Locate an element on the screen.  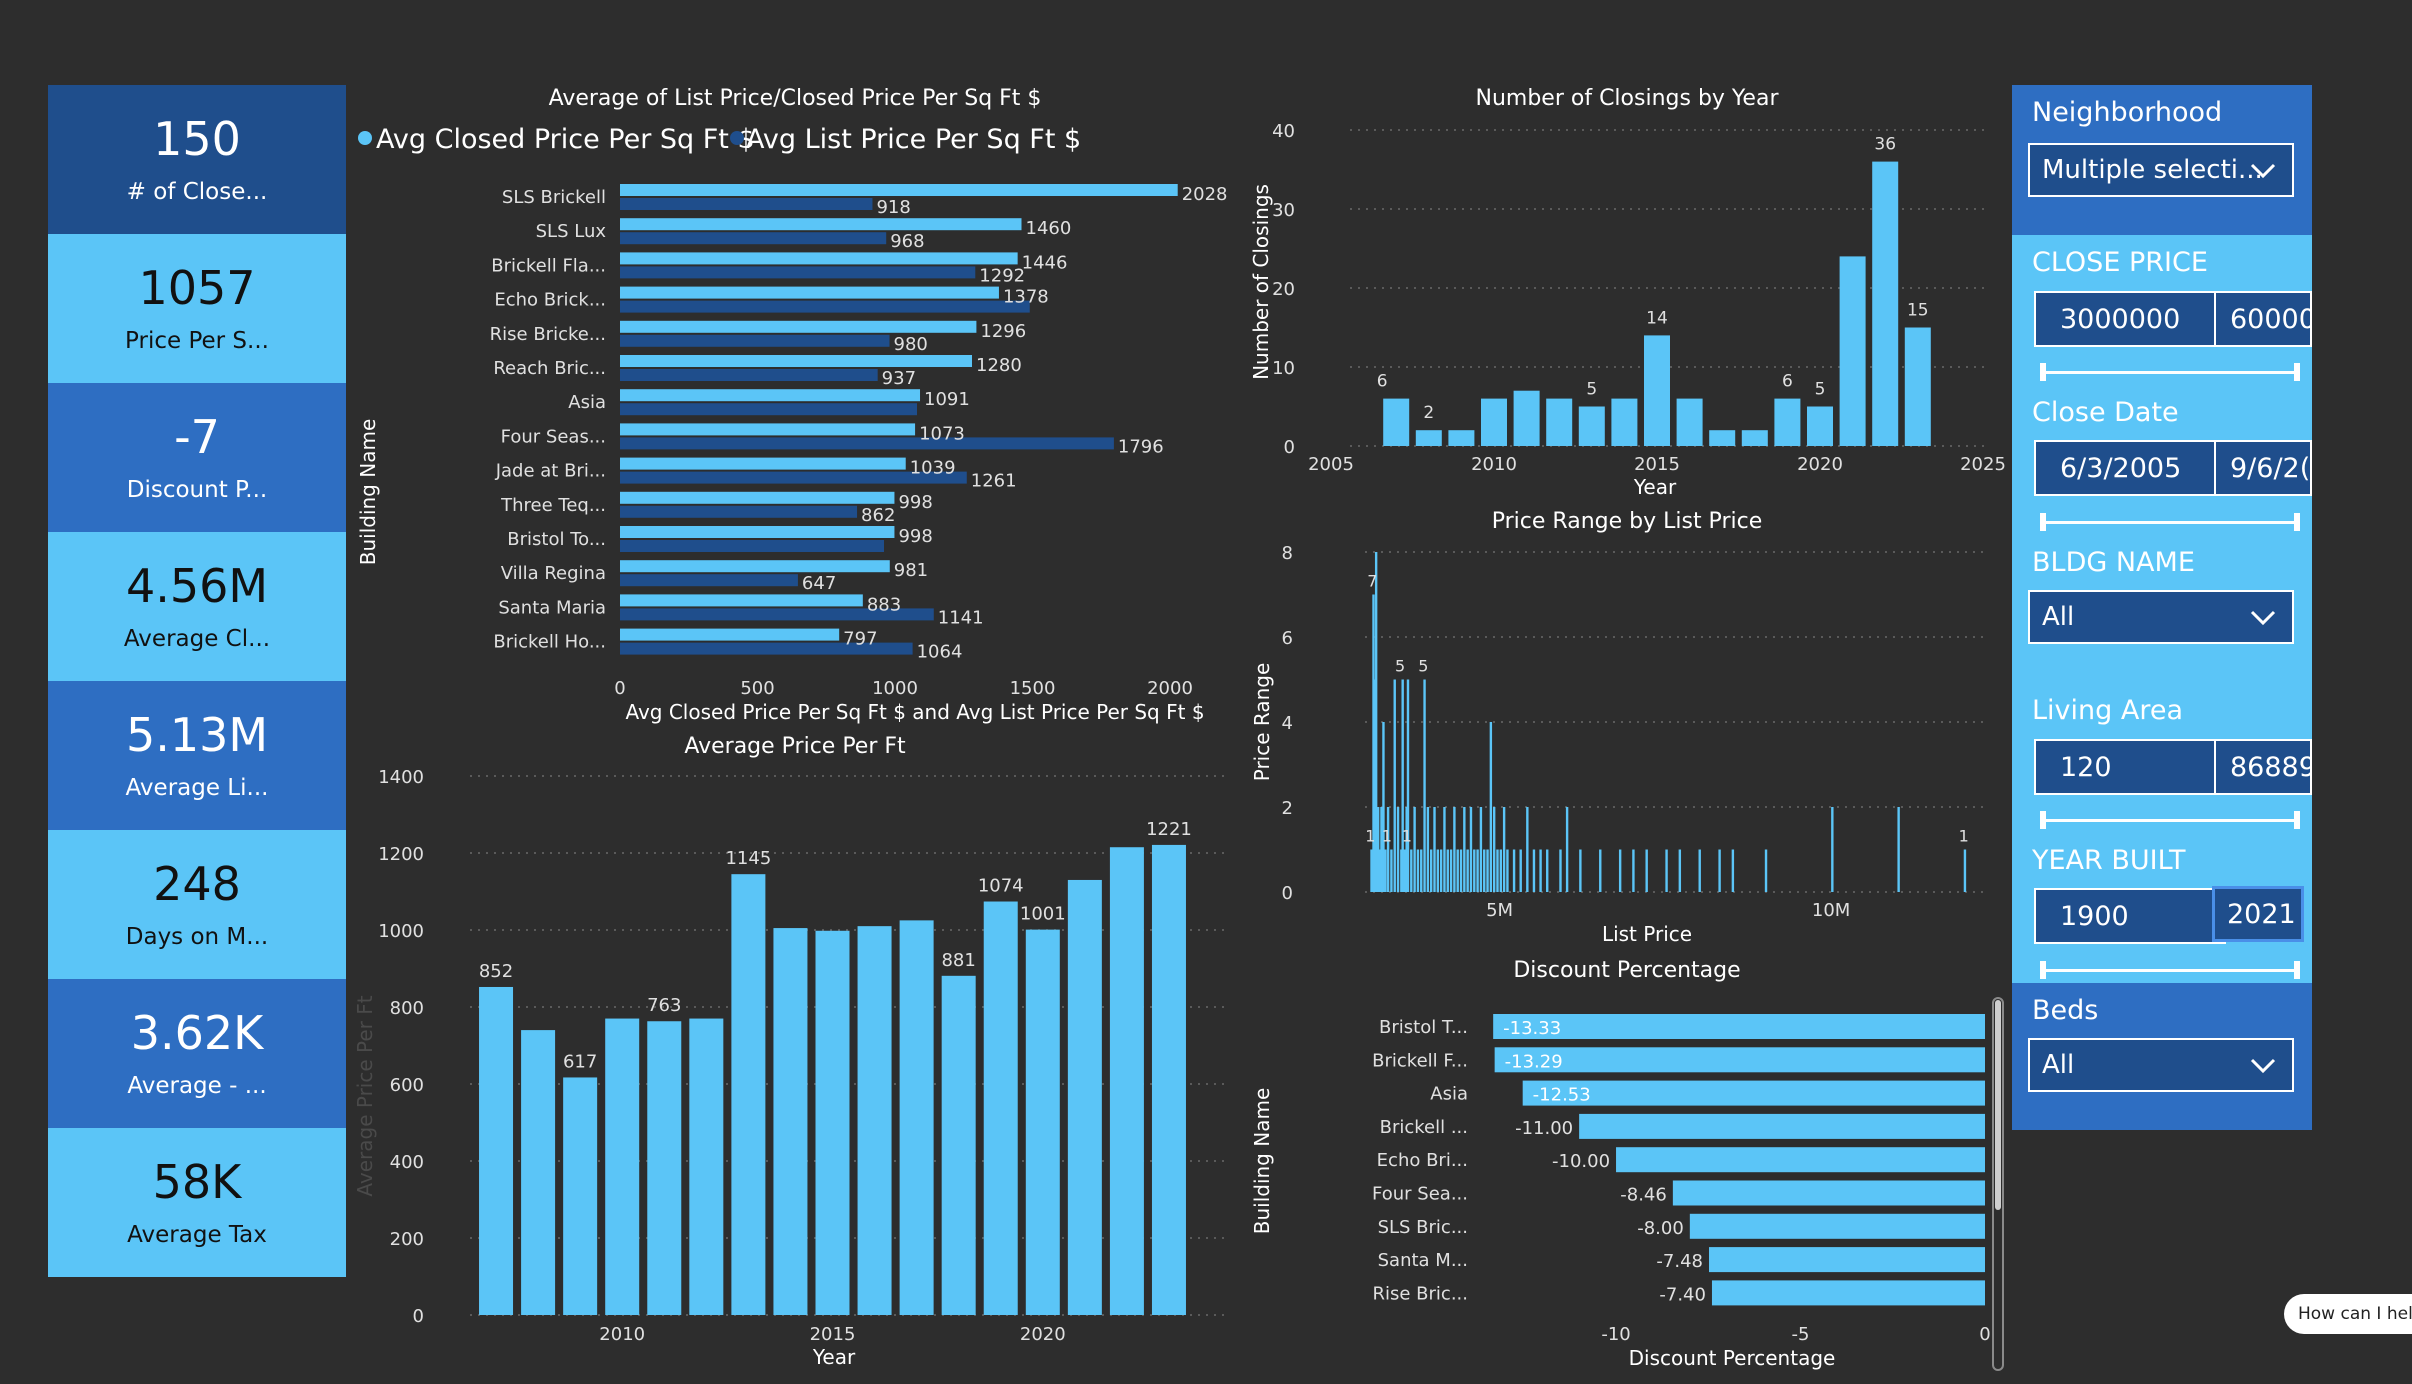
data-label: 15 is located at coordinates (1918, 311).